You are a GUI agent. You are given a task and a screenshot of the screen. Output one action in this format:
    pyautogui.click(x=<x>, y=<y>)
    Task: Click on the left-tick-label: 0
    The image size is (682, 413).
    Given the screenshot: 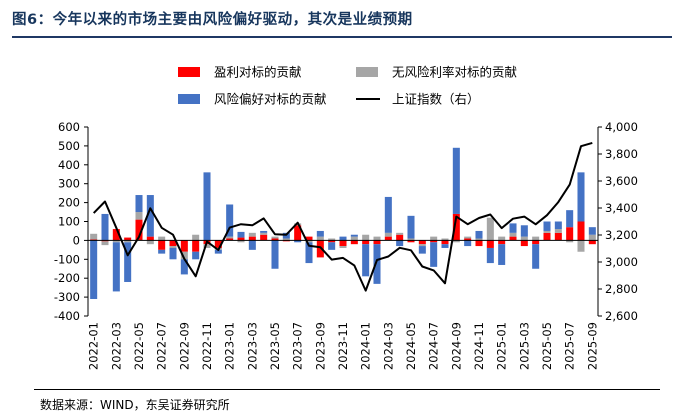 What is the action you would take?
    pyautogui.click(x=76, y=240)
    